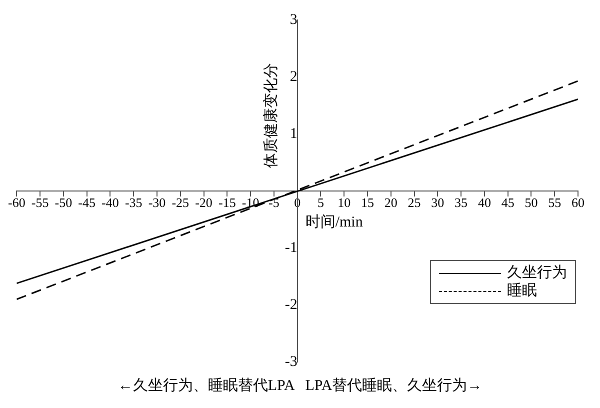 This screenshot has width=600, height=408. Describe the element at coordinates (181, 202) in the screenshot. I see `x-tick-label: -25` at that location.